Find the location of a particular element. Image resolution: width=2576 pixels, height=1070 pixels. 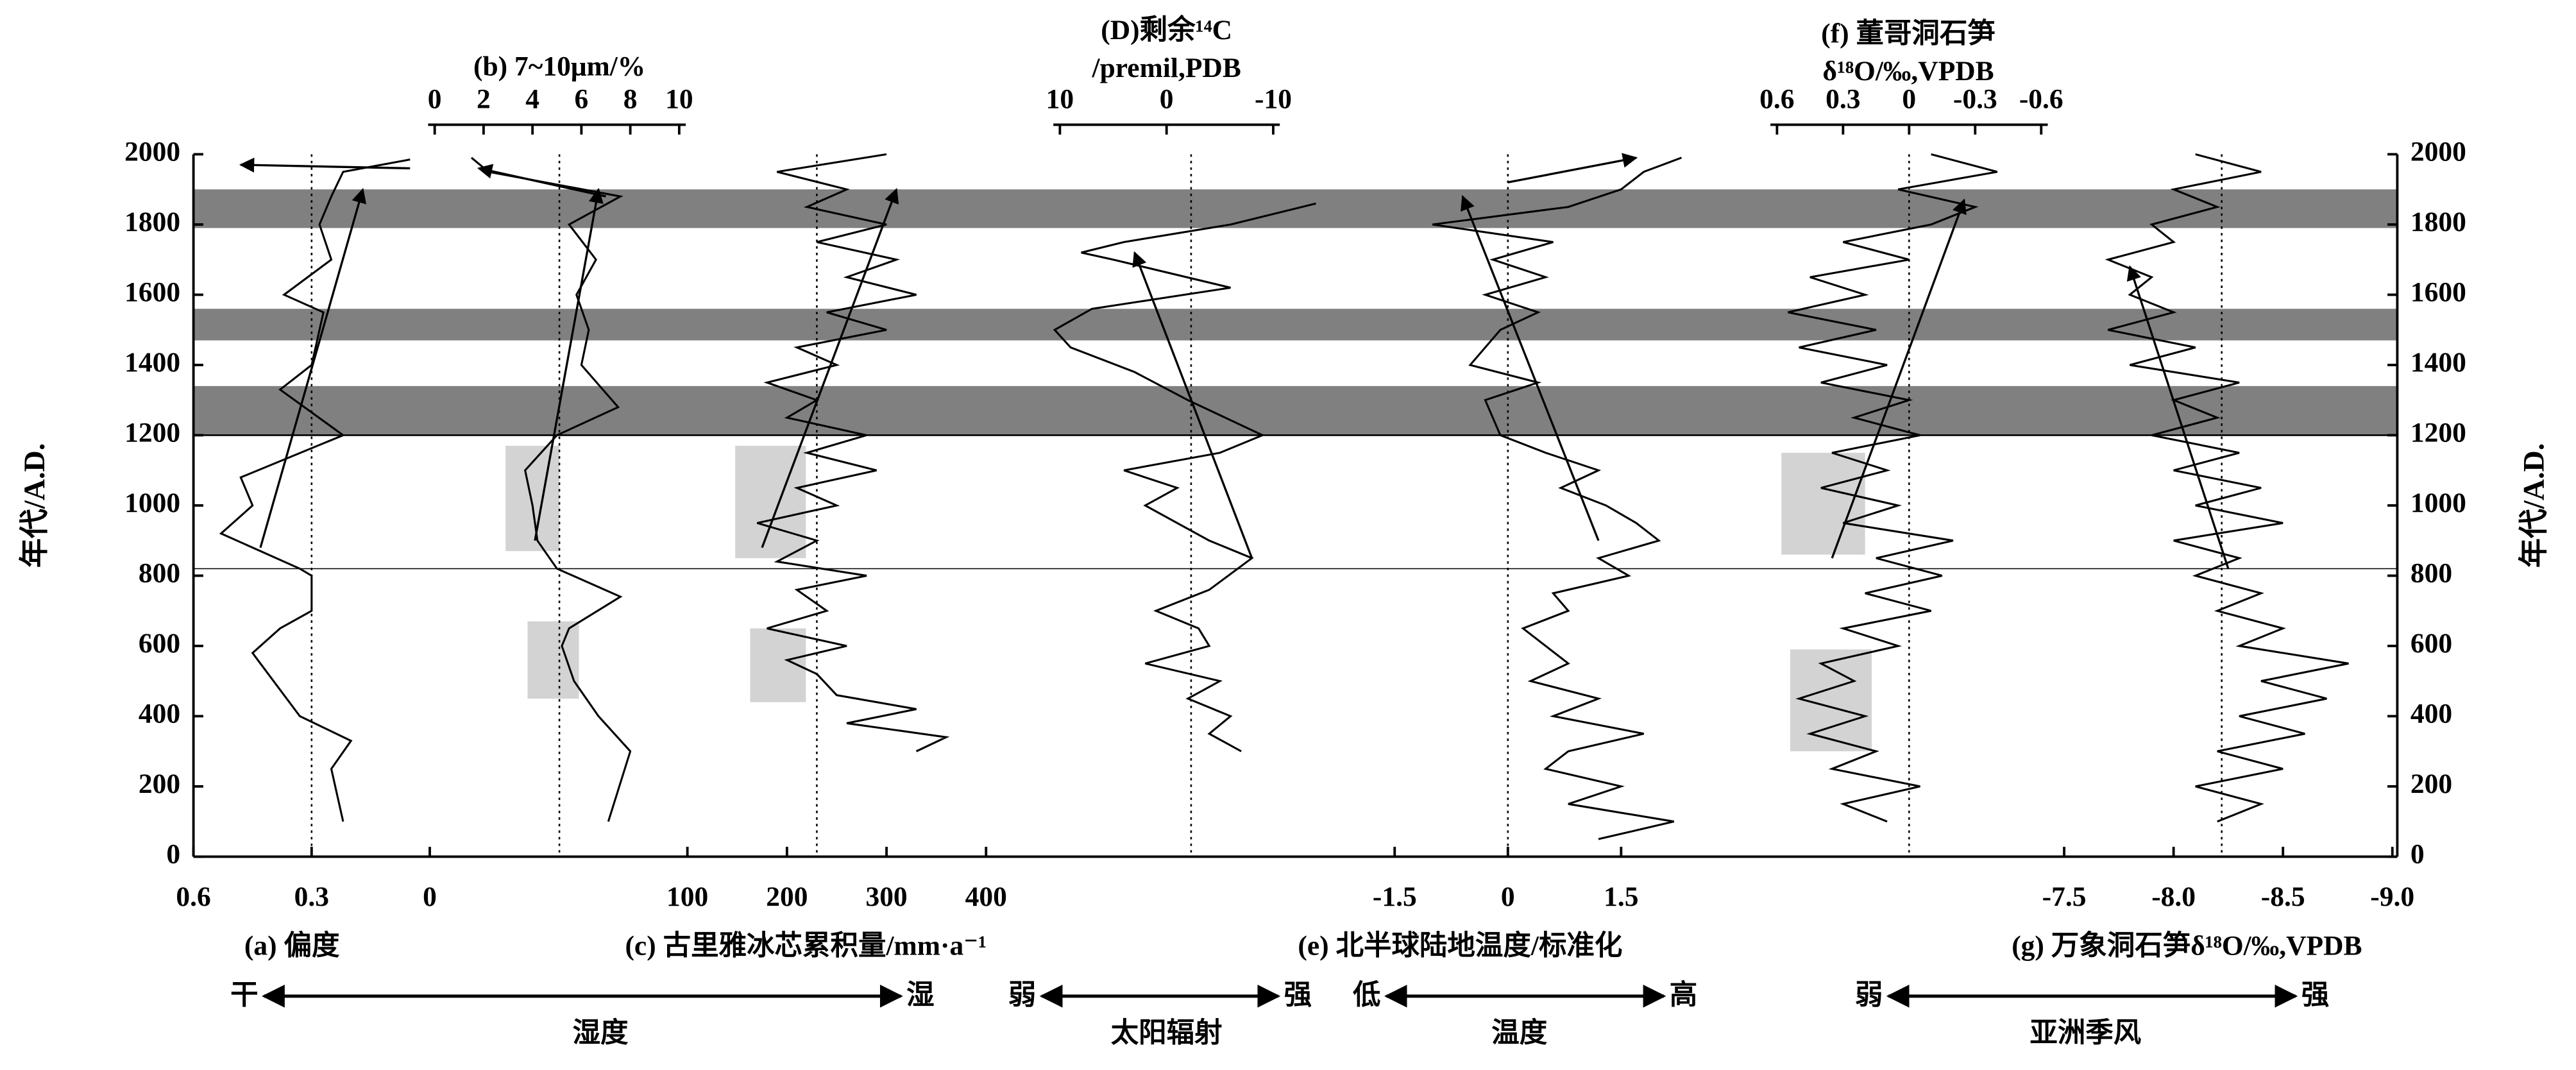

y-tick-label: 1400 is located at coordinates (152, 363).